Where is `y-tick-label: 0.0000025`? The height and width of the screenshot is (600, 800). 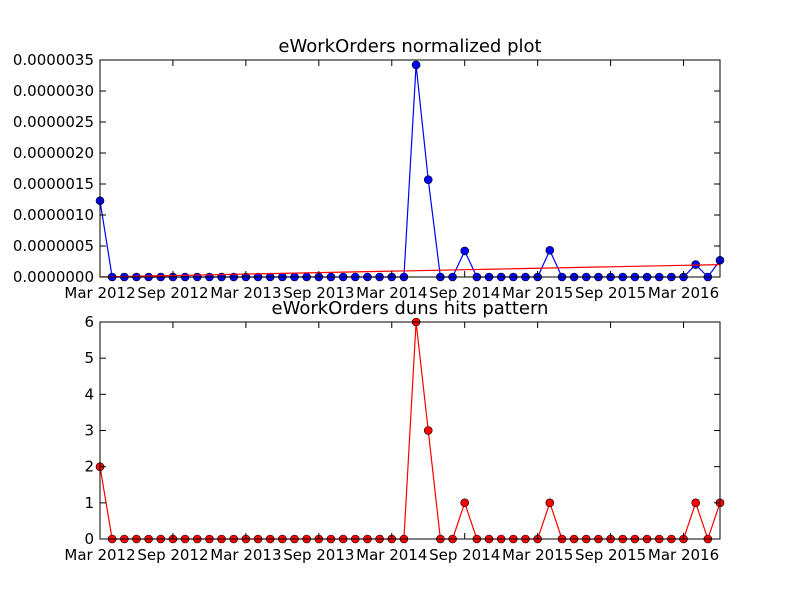 y-tick-label: 0.0000025 is located at coordinates (53, 122).